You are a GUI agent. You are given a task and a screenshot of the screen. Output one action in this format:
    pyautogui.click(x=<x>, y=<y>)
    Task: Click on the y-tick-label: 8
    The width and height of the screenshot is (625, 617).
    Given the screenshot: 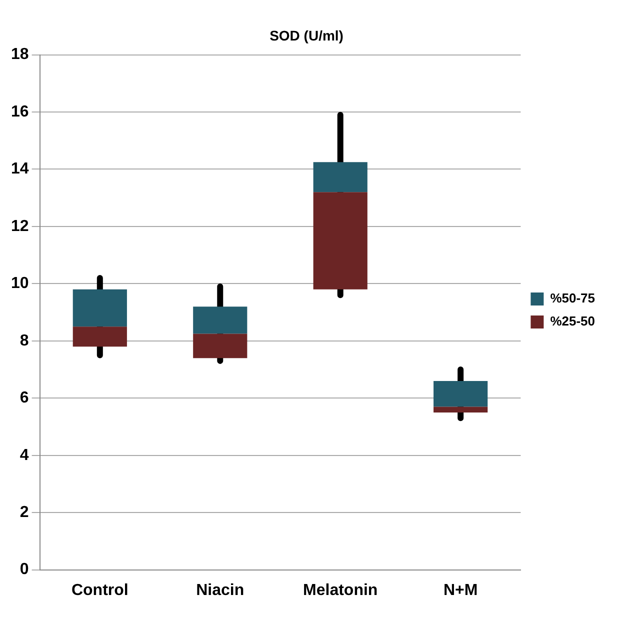 What is the action you would take?
    pyautogui.click(x=24, y=341)
    